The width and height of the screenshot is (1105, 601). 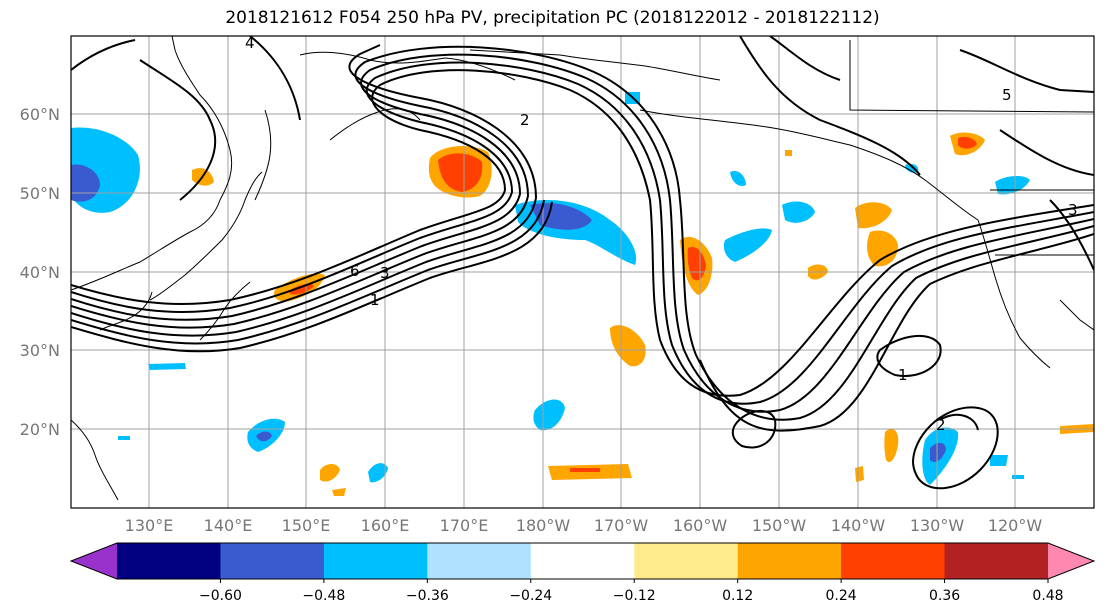 I want to click on lat-label: 30°N, so click(x=40, y=350).